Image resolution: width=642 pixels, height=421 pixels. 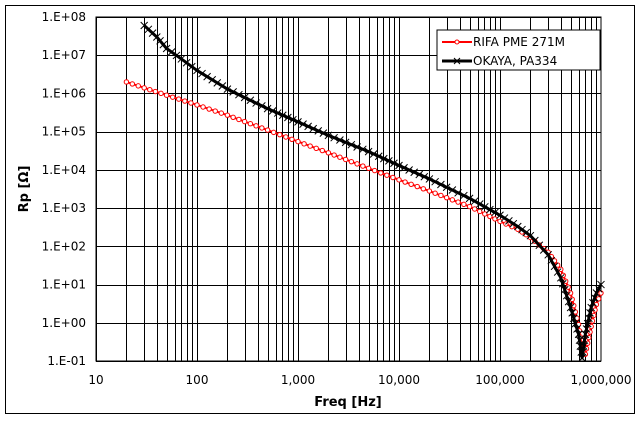 What do you see at coordinates (64, 323) in the screenshot?
I see `y-tick-label: 1.E+00` at bounding box center [64, 323].